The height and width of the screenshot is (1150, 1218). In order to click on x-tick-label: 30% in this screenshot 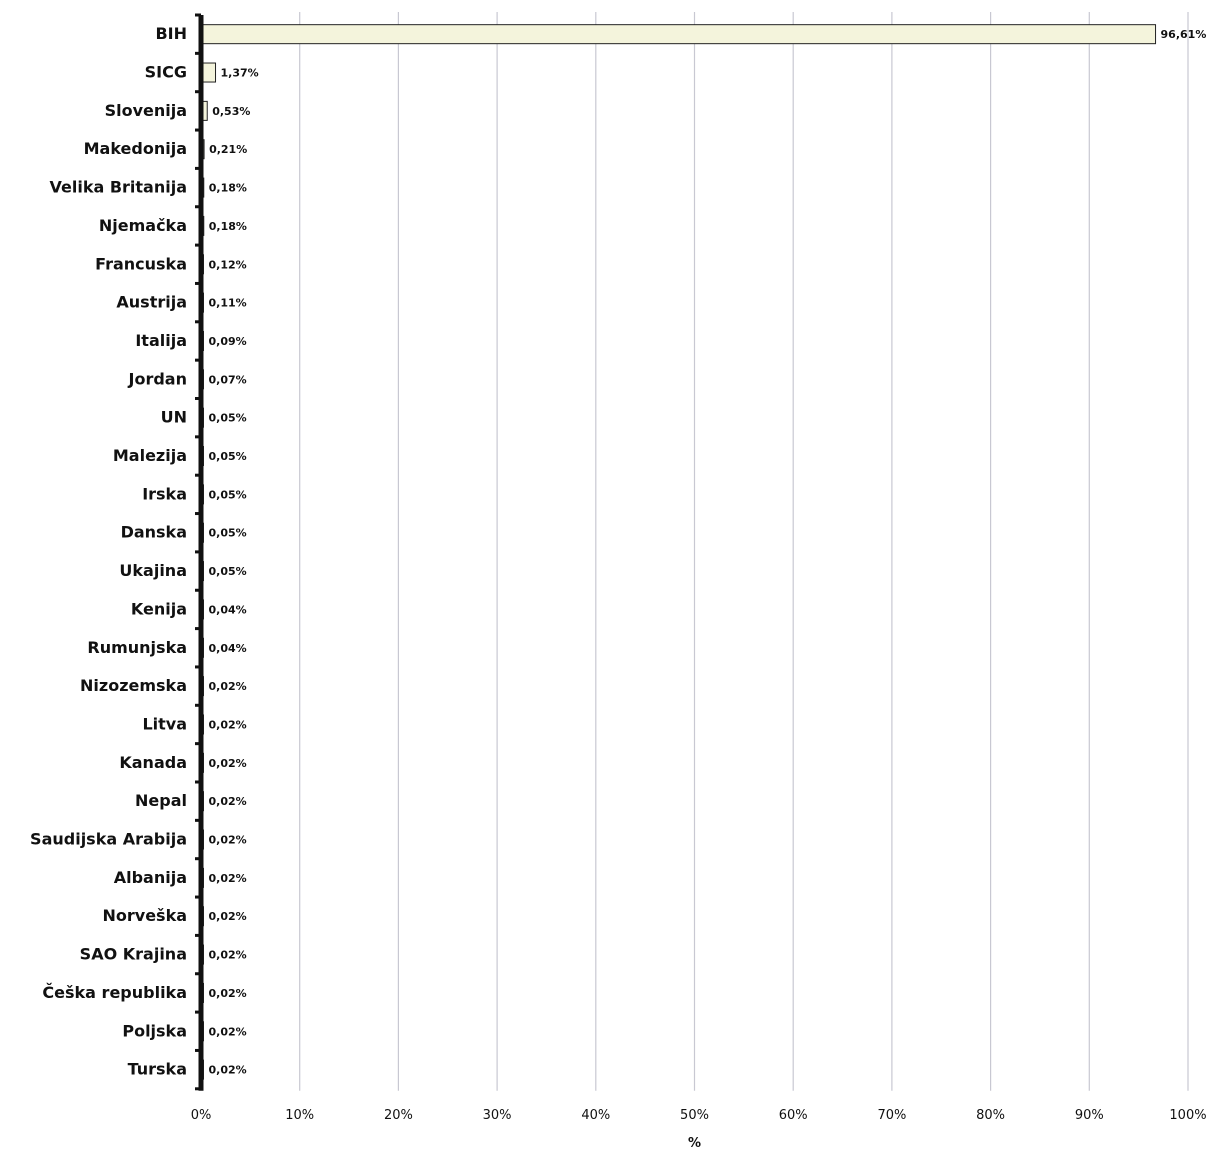, I will do `click(497, 1115)`.